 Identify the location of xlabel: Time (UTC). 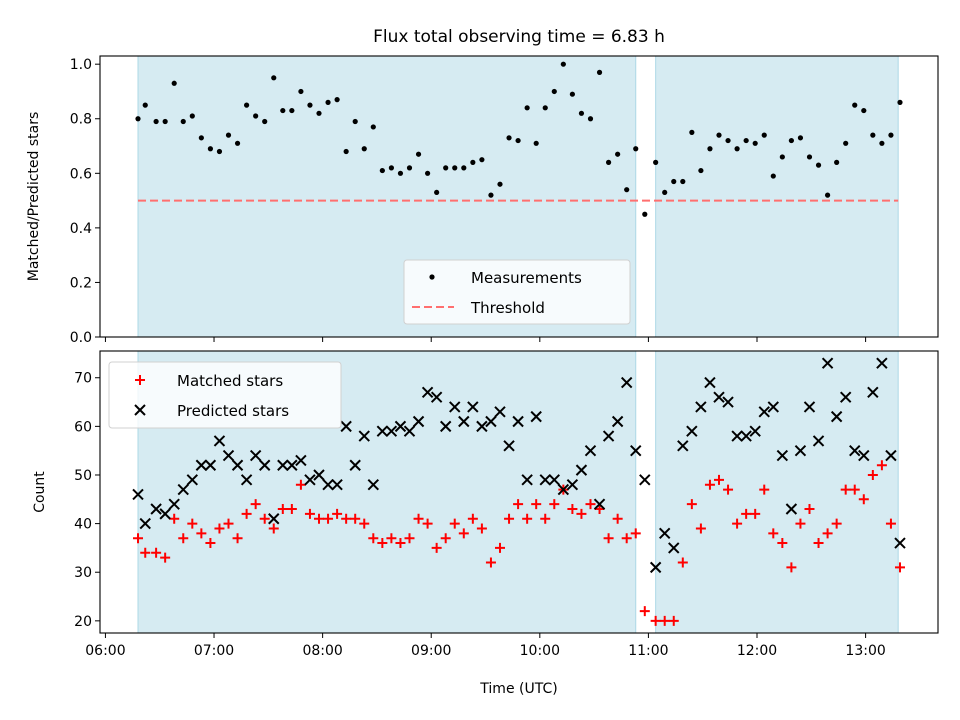
(518, 689).